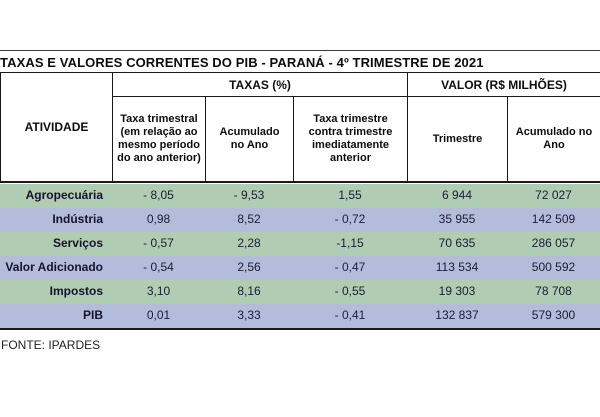 Image resolution: width=600 pixels, height=417 pixels. I want to click on header-group-valor: VALOR (R$ MILHÕES), so click(504, 84).